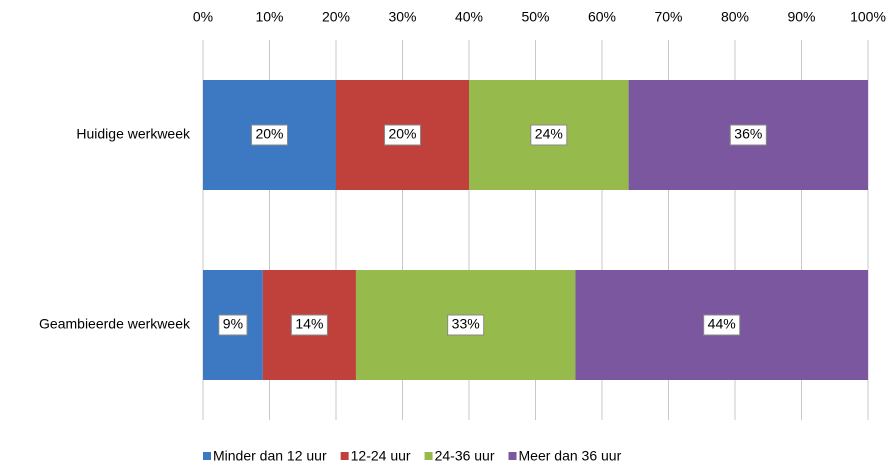 The image size is (891, 463). Describe the element at coordinates (269, 17) in the screenshot. I see `x-tick-label: 10%` at that location.